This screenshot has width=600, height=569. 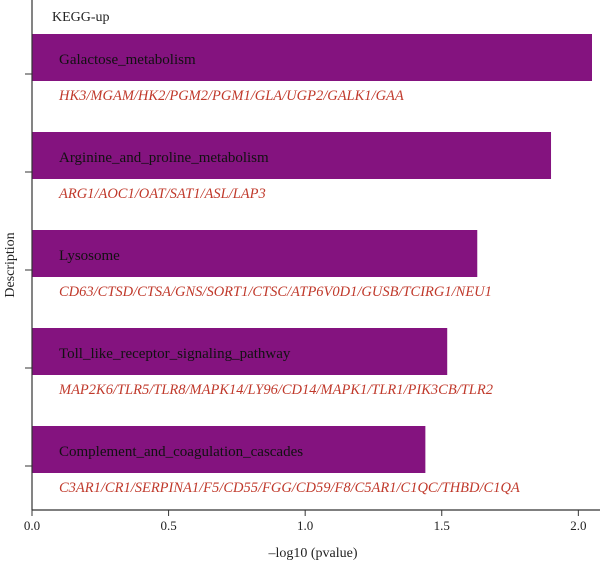 What do you see at coordinates (312, 553) in the screenshot?
I see `x-axis-title: –log10 (pvalue)` at bounding box center [312, 553].